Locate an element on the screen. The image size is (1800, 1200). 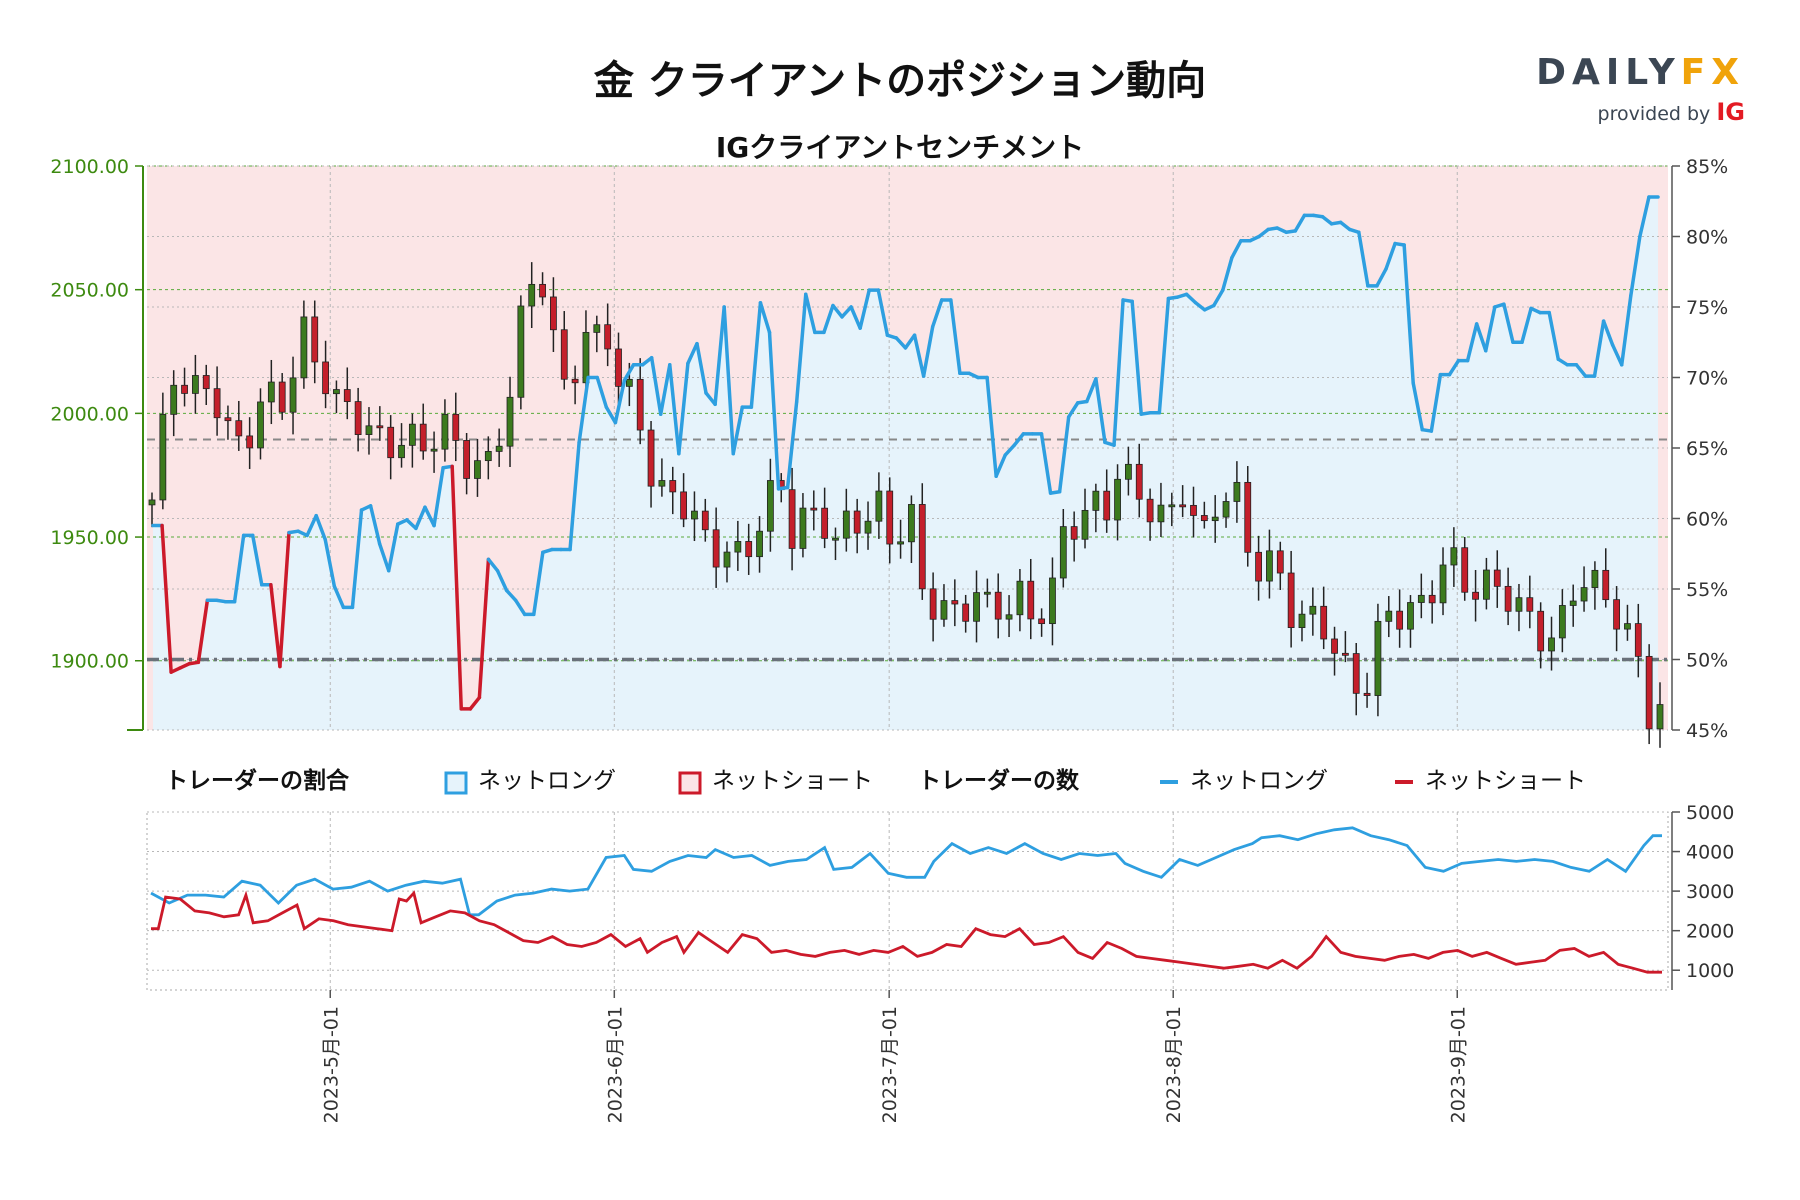
count-net-short-line is located at coordinates (906, 932).